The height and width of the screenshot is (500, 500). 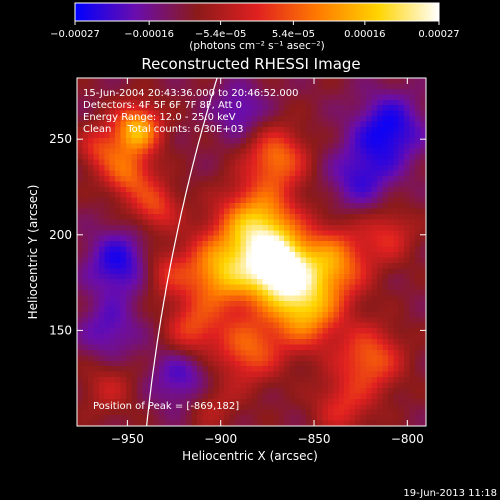 I want to click on colorbar, so click(x=257, y=12).